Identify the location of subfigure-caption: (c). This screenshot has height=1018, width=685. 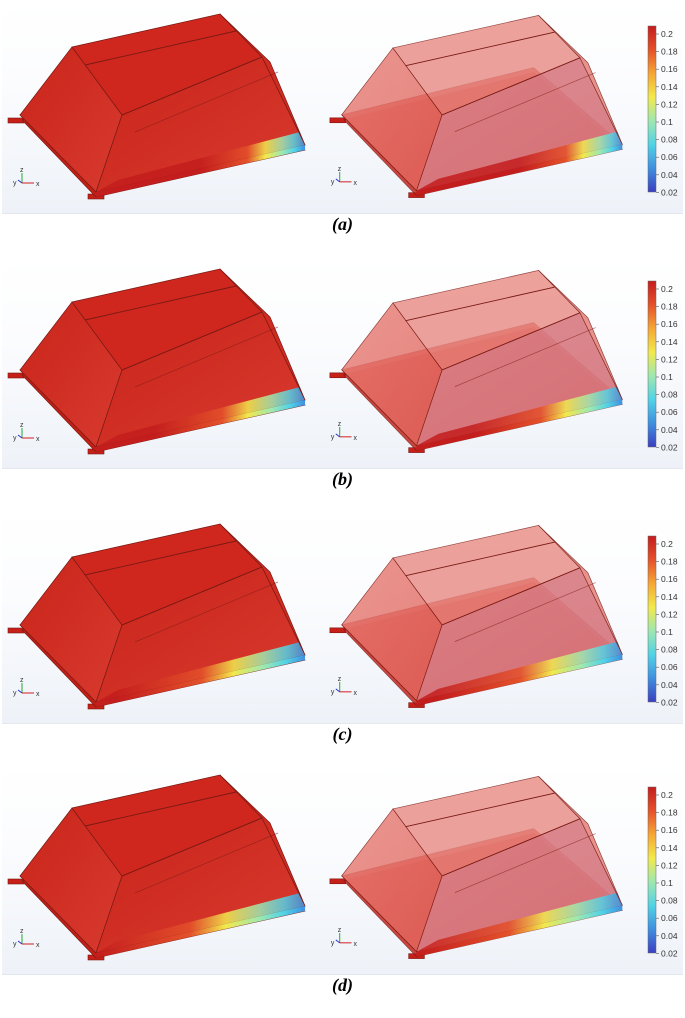
(342, 734).